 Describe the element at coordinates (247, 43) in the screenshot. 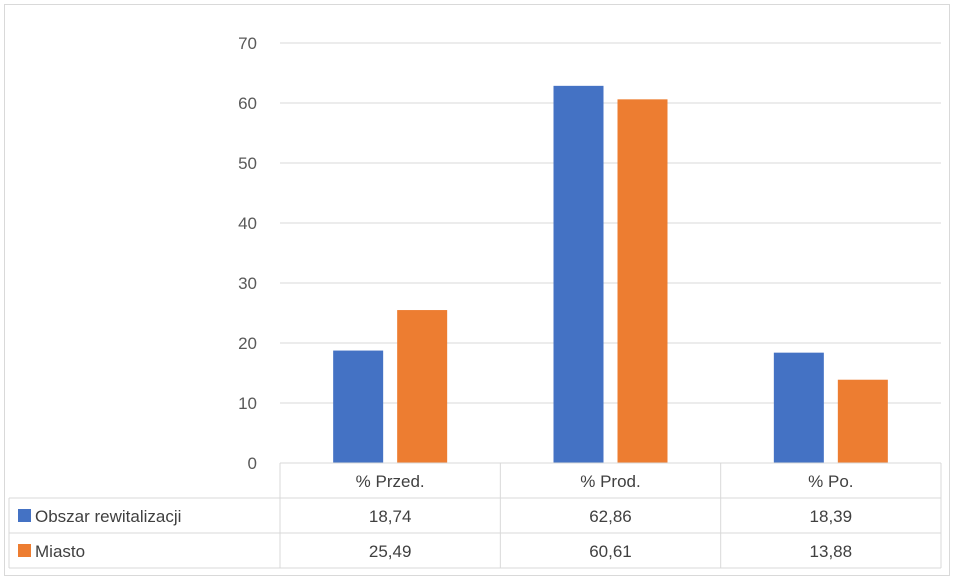

I see `y-tick-label: 70` at that location.